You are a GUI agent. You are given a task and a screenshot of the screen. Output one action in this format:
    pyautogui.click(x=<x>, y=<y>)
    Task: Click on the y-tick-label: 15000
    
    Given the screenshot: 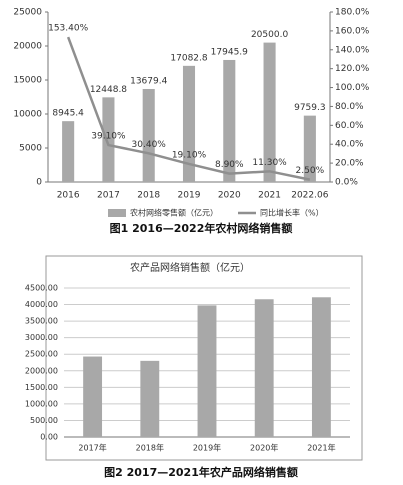 What is the action you would take?
    pyautogui.click(x=27, y=81)
    